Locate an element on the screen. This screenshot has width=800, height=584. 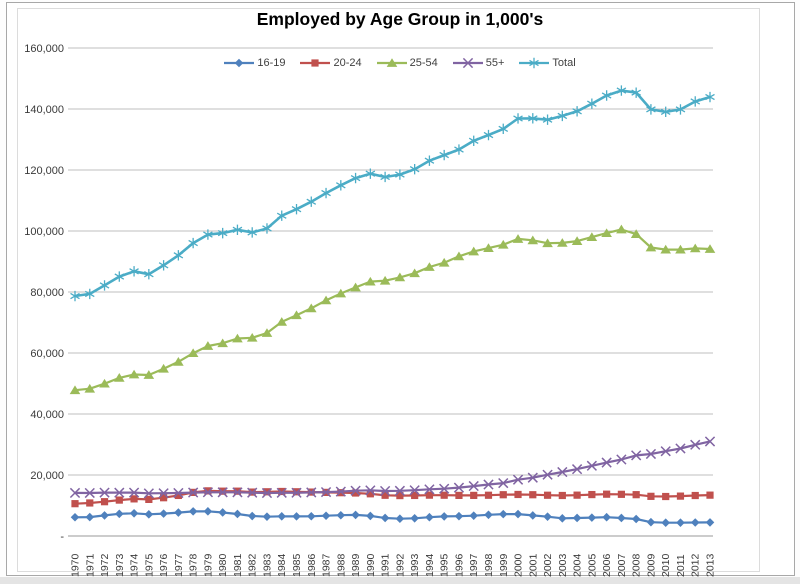
x-axis-tick-label: 1989 is located at coordinates (356, 565).